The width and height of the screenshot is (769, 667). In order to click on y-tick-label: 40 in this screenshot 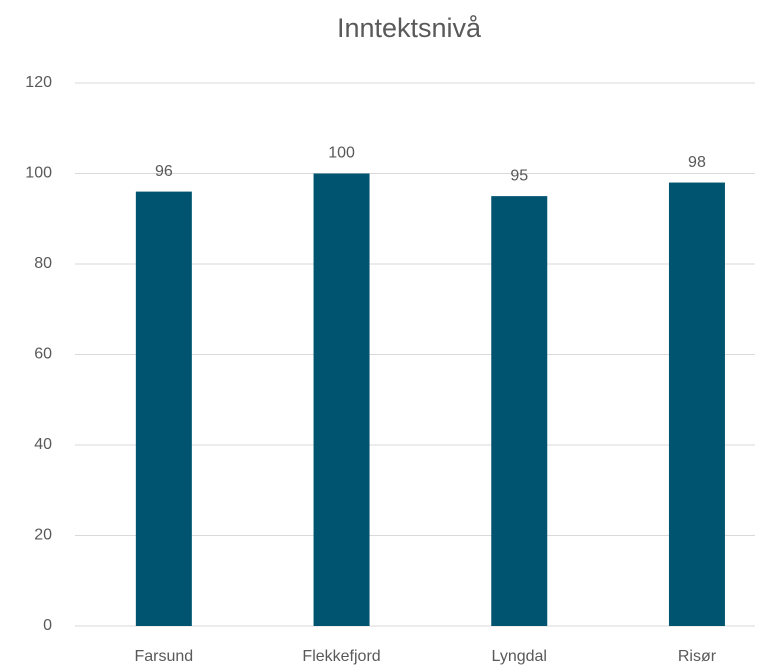, I will do `click(43, 444)`.